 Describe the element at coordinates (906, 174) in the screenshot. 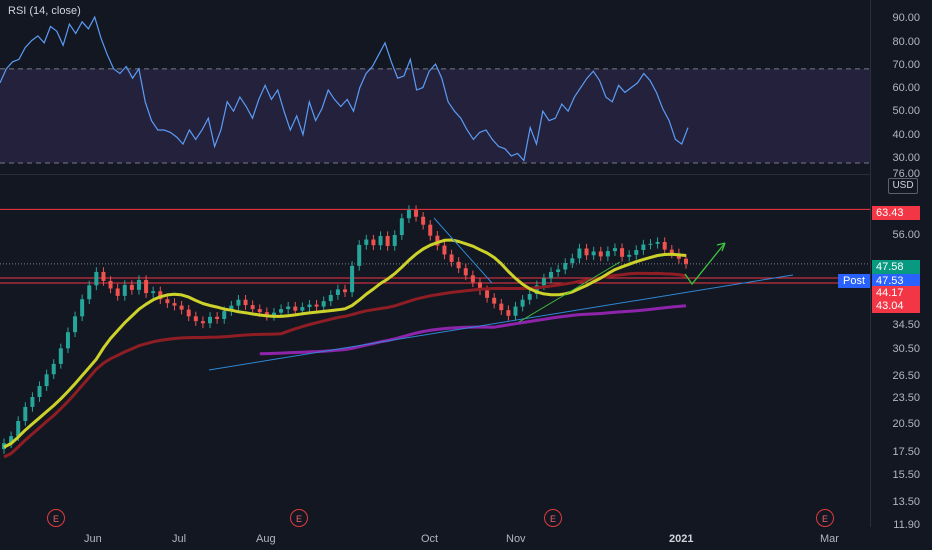

I see `price-axis-tick: 76.00` at that location.